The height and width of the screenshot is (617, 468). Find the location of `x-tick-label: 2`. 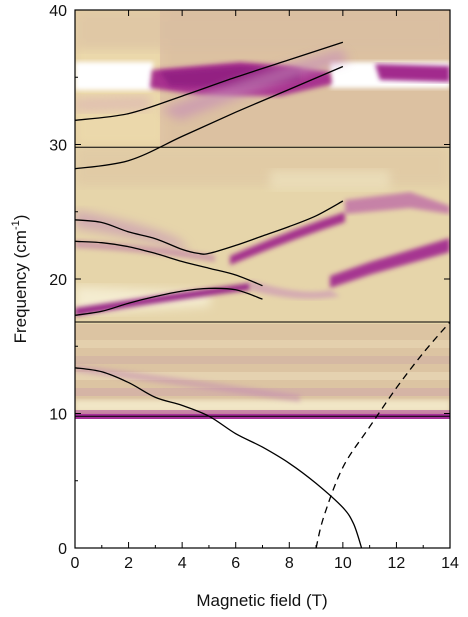

x-tick-label: 2 is located at coordinates (128, 563).